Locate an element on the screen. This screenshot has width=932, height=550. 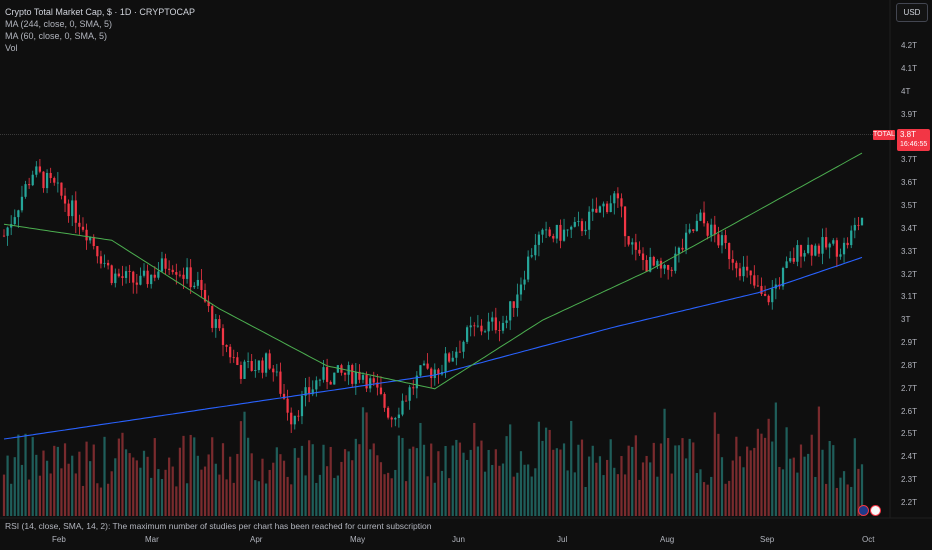
ma-60-label: MA (60, close, 0, SMA, 5) is located at coordinates (56, 36).